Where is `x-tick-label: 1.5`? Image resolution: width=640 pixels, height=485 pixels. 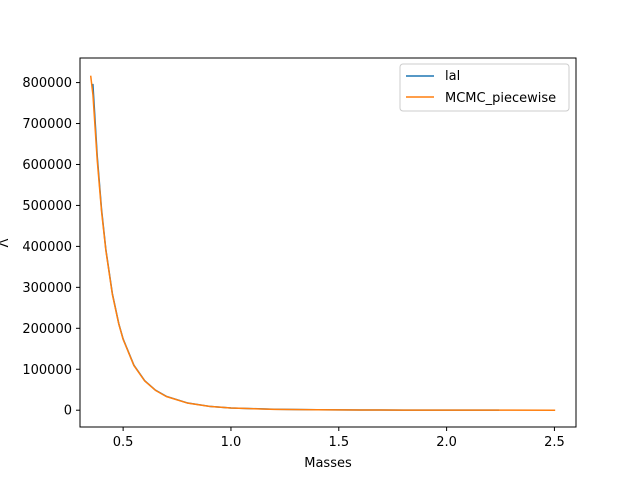
x-tick-label: 1.5 is located at coordinates (338, 442).